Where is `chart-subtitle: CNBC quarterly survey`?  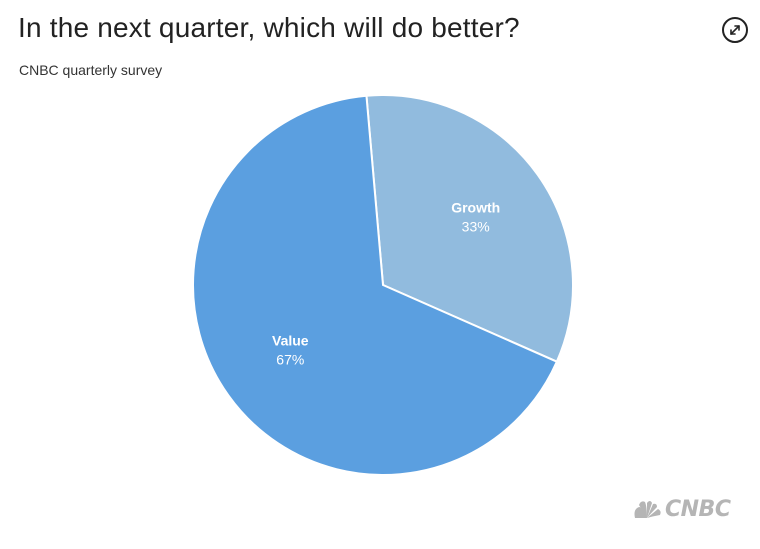
chart-subtitle: CNBC quarterly survey is located at coordinates (91, 70).